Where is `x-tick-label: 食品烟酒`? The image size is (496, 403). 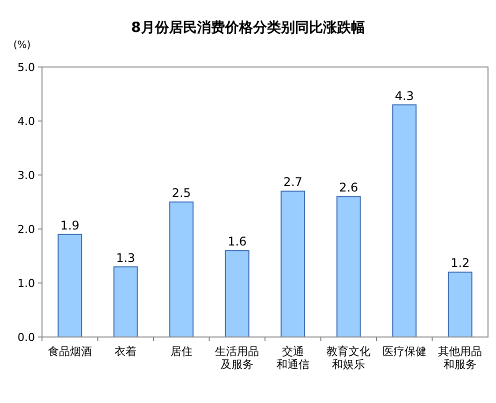 x-tick-label: 食品烟酒 is located at coordinates (70, 351).